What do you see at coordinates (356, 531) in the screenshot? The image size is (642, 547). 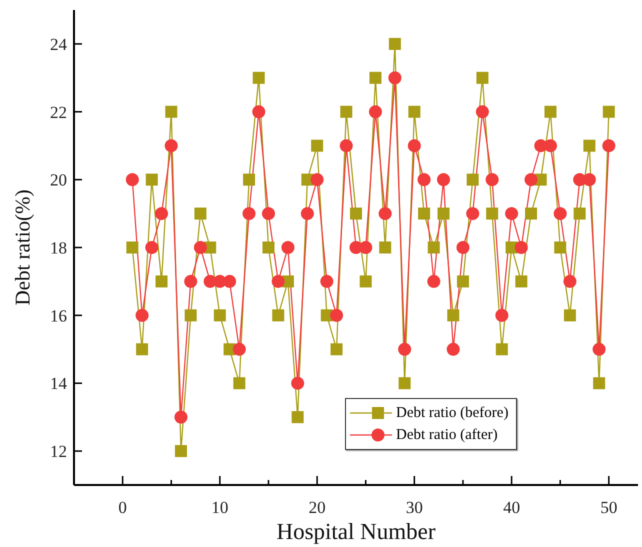 I see `x-axis-title: Hospital Number` at bounding box center [356, 531].